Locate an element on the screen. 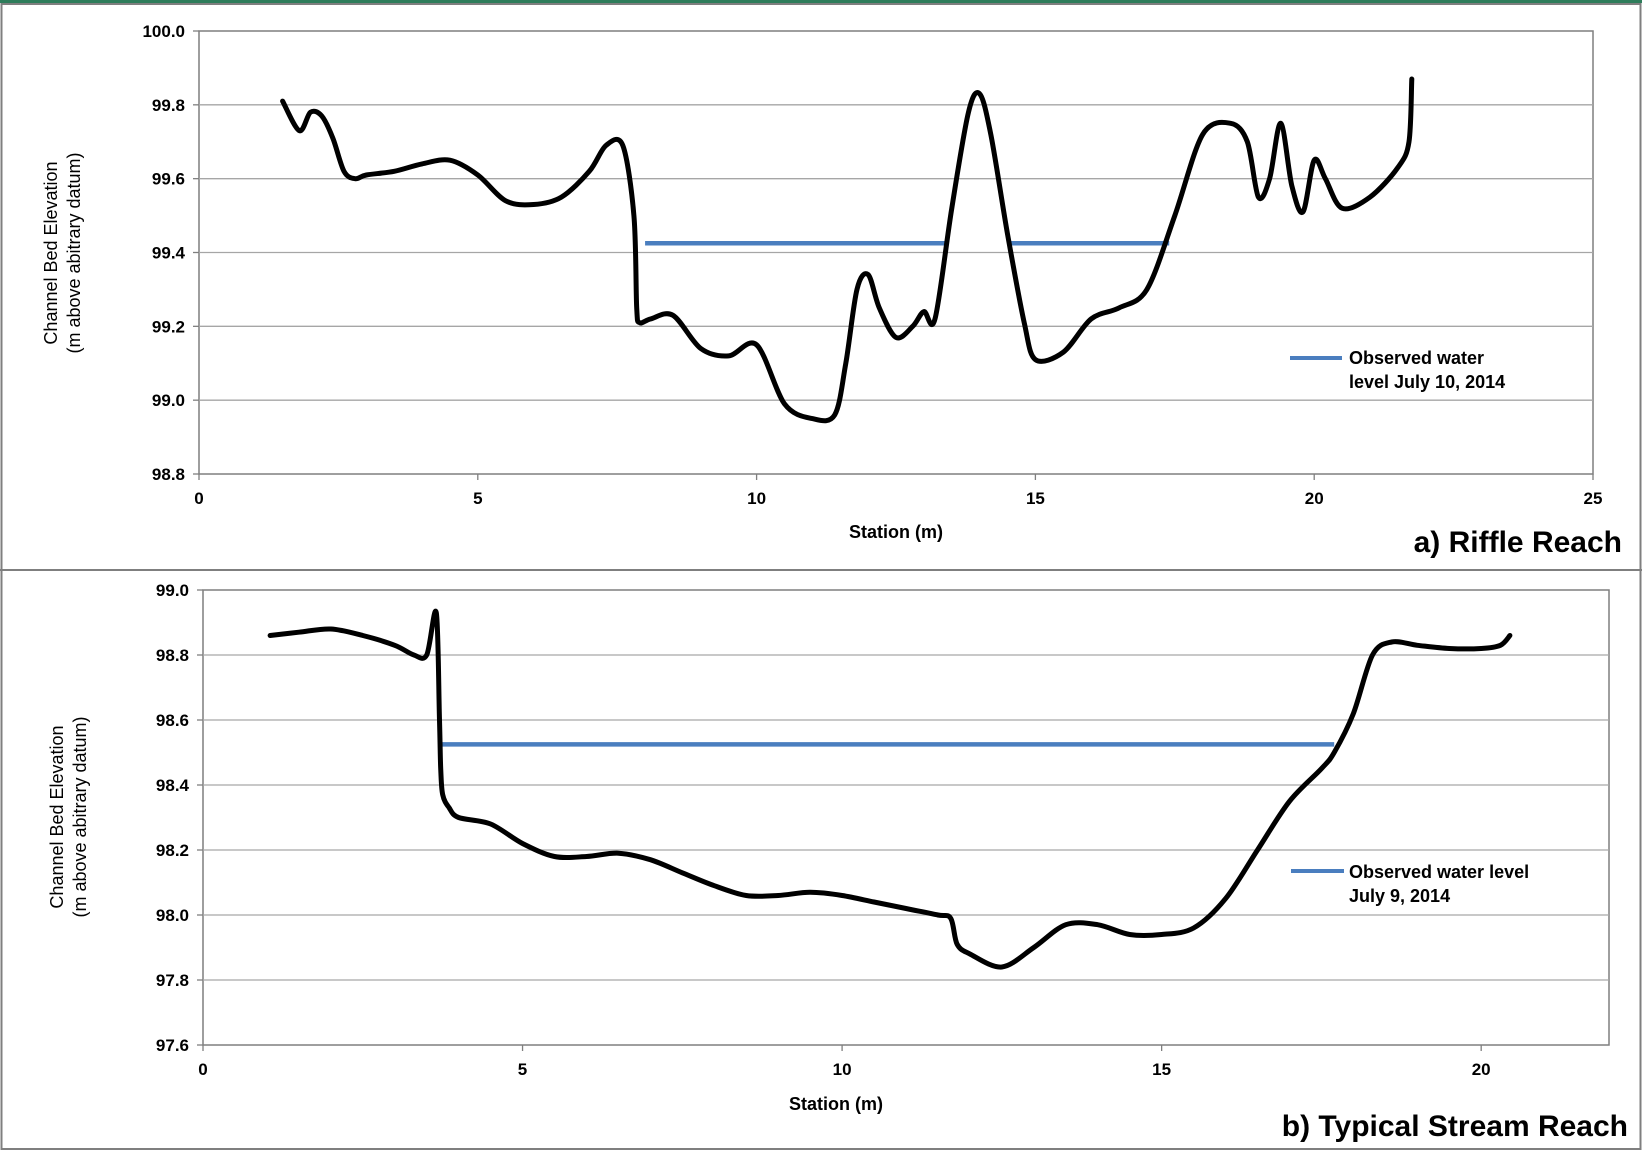 This screenshot has width=1642, height=1151. legend-b: Observed water level July 9, 2014 is located at coordinates (1410, 884).